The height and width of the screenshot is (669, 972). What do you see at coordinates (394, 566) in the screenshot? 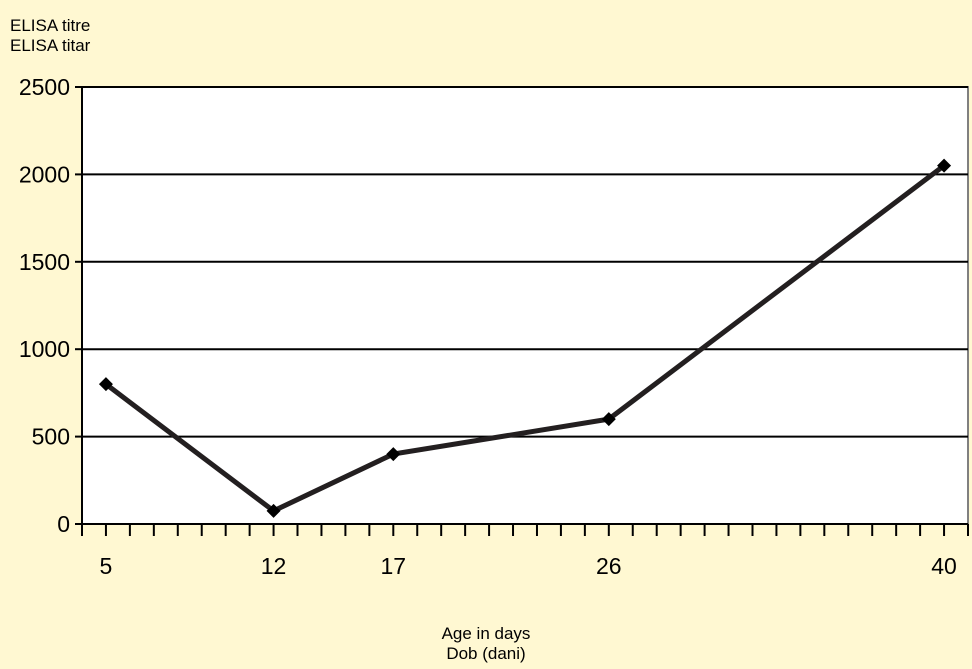
I see `x-tick-label-17: 17` at bounding box center [394, 566].